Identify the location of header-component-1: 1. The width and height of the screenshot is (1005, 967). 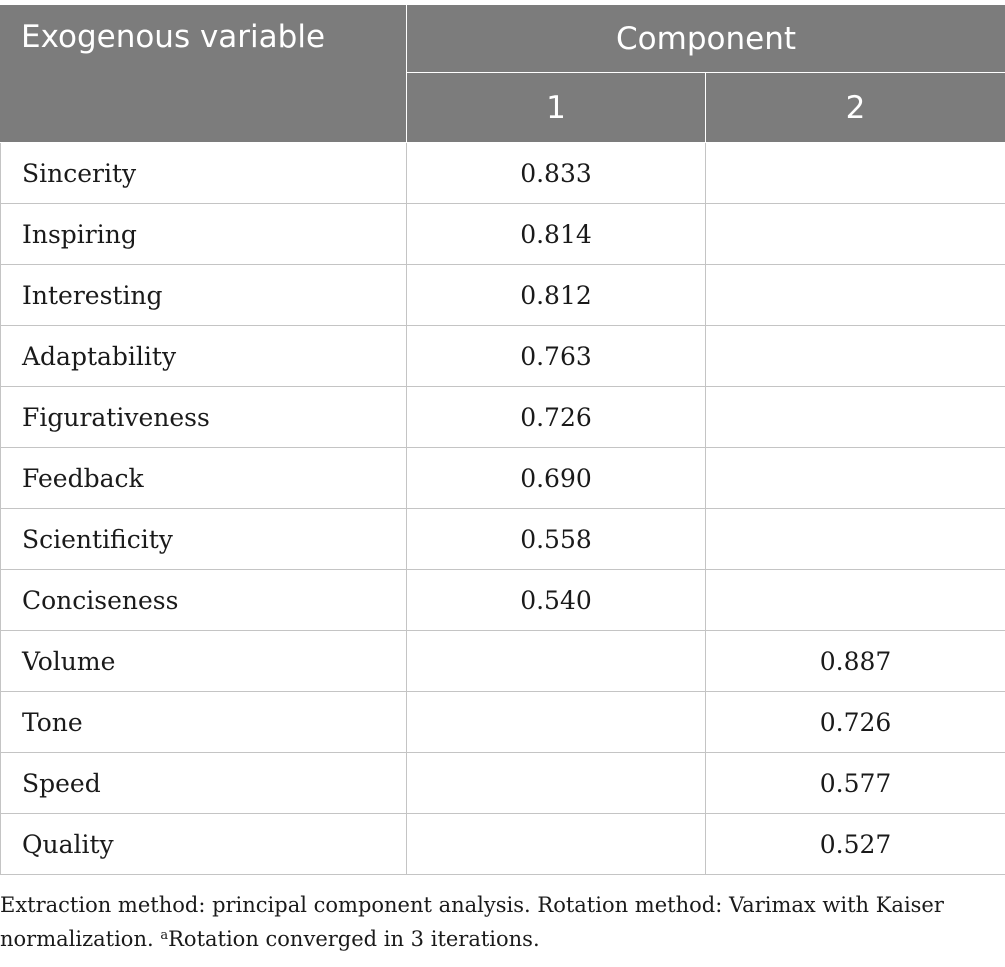
(556, 107).